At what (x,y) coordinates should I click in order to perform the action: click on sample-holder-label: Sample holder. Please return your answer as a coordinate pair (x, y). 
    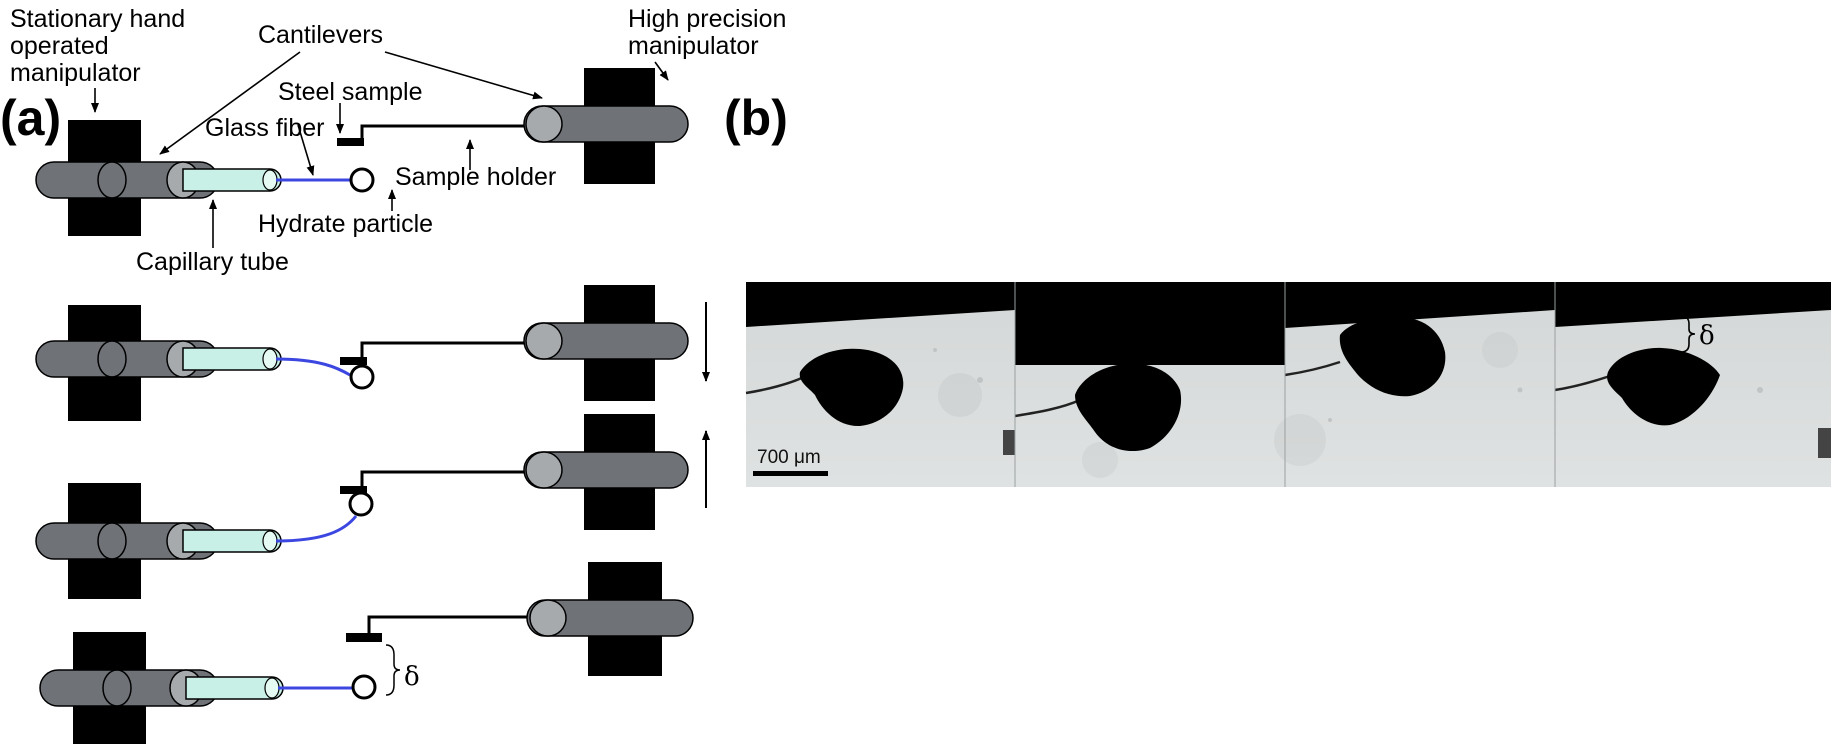
    Looking at the image, I should click on (475, 177).